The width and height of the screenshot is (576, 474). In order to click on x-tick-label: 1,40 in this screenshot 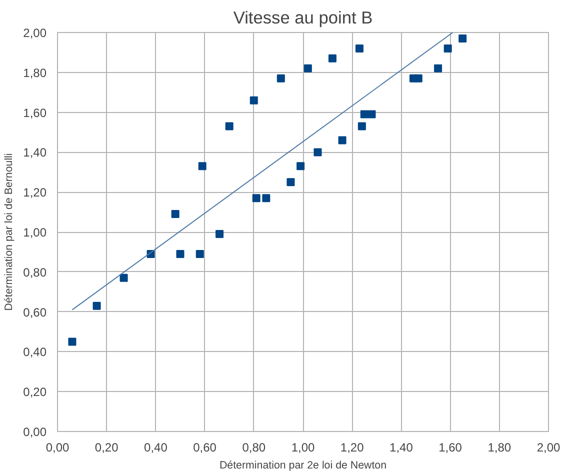, I will do `click(402, 447)`.